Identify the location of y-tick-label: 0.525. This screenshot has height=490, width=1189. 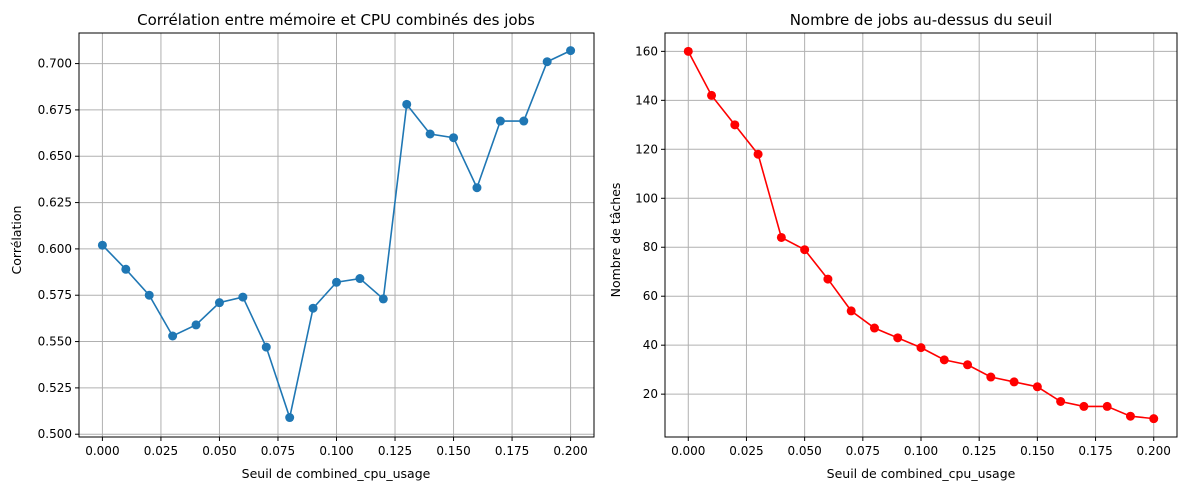
(55, 388).